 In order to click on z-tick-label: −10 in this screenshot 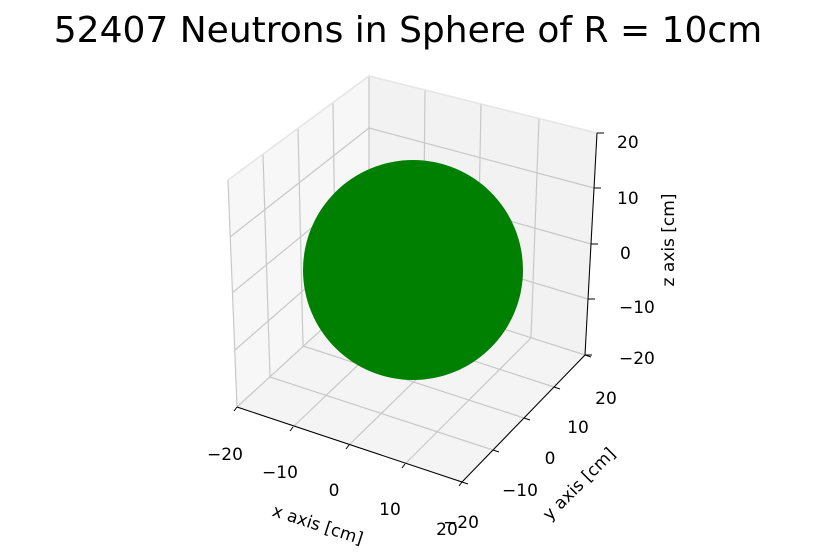, I will do `click(637, 308)`.